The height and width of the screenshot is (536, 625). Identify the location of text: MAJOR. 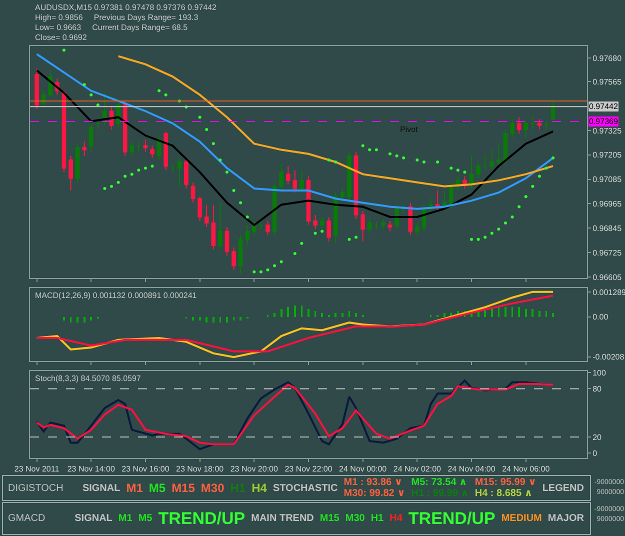
(566, 518).